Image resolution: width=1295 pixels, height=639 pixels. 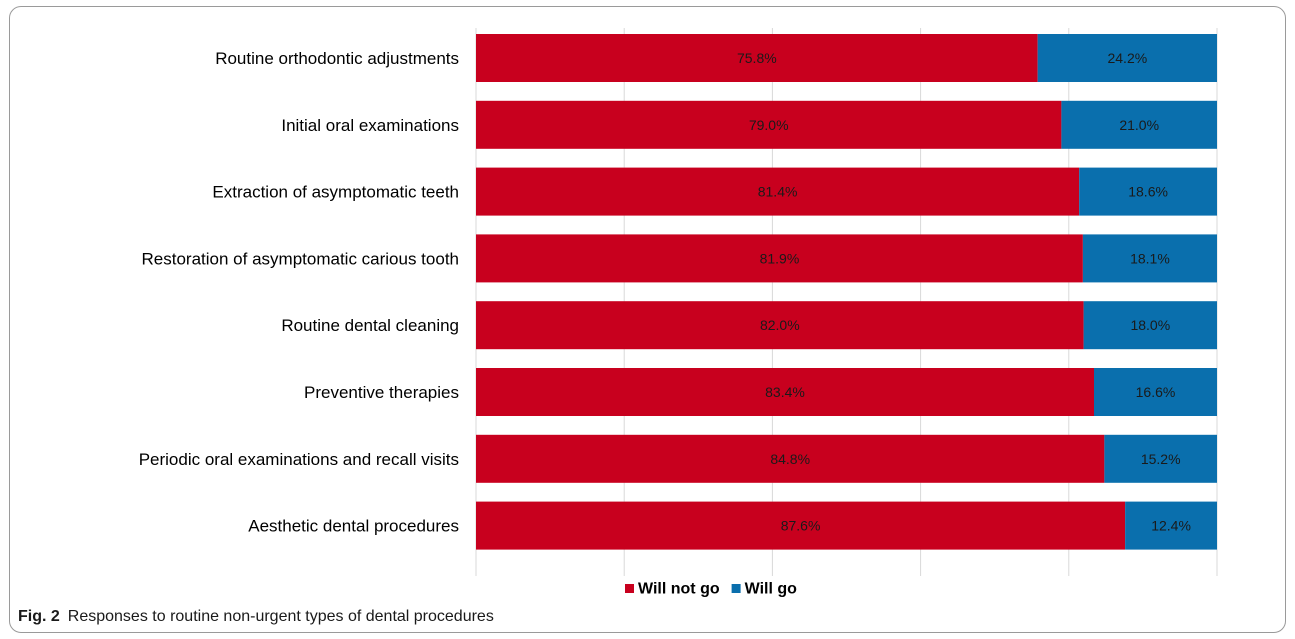 I want to click on category-label: Routine dental cleaning, so click(x=370, y=325).